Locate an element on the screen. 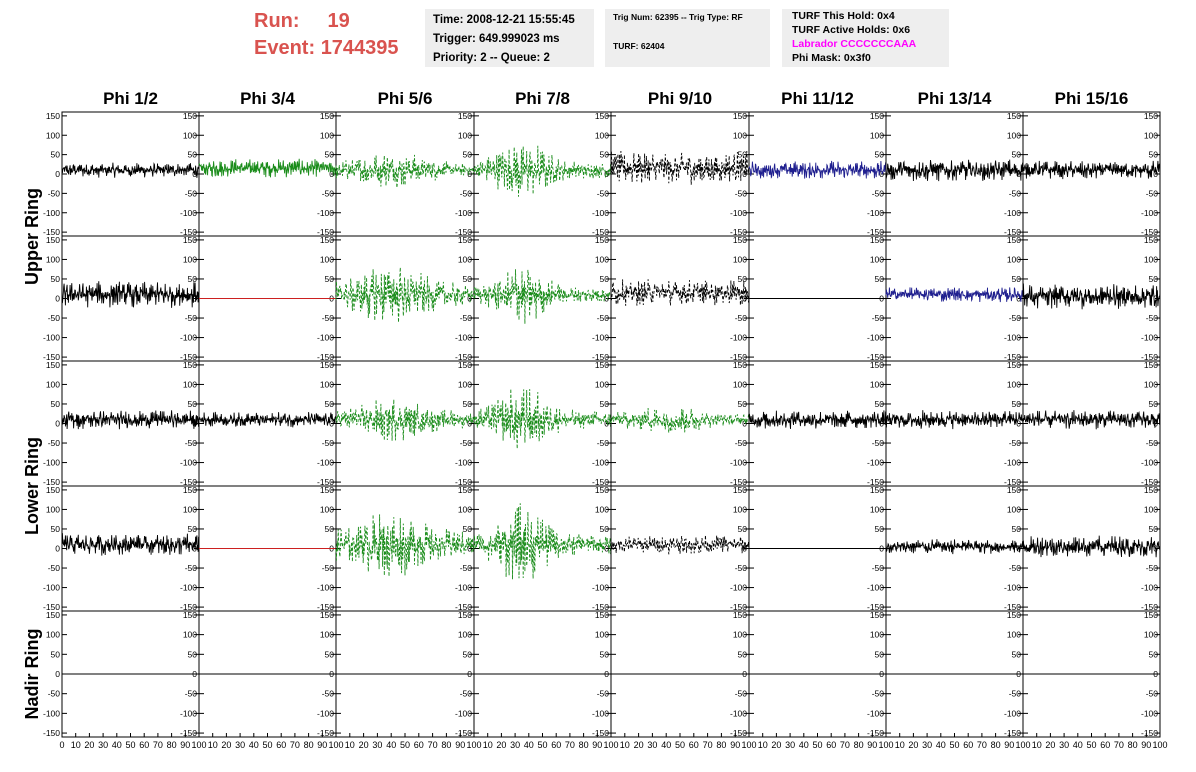 The height and width of the screenshot is (772, 1196). x-tick-label: 40 is located at coordinates (254, 745).